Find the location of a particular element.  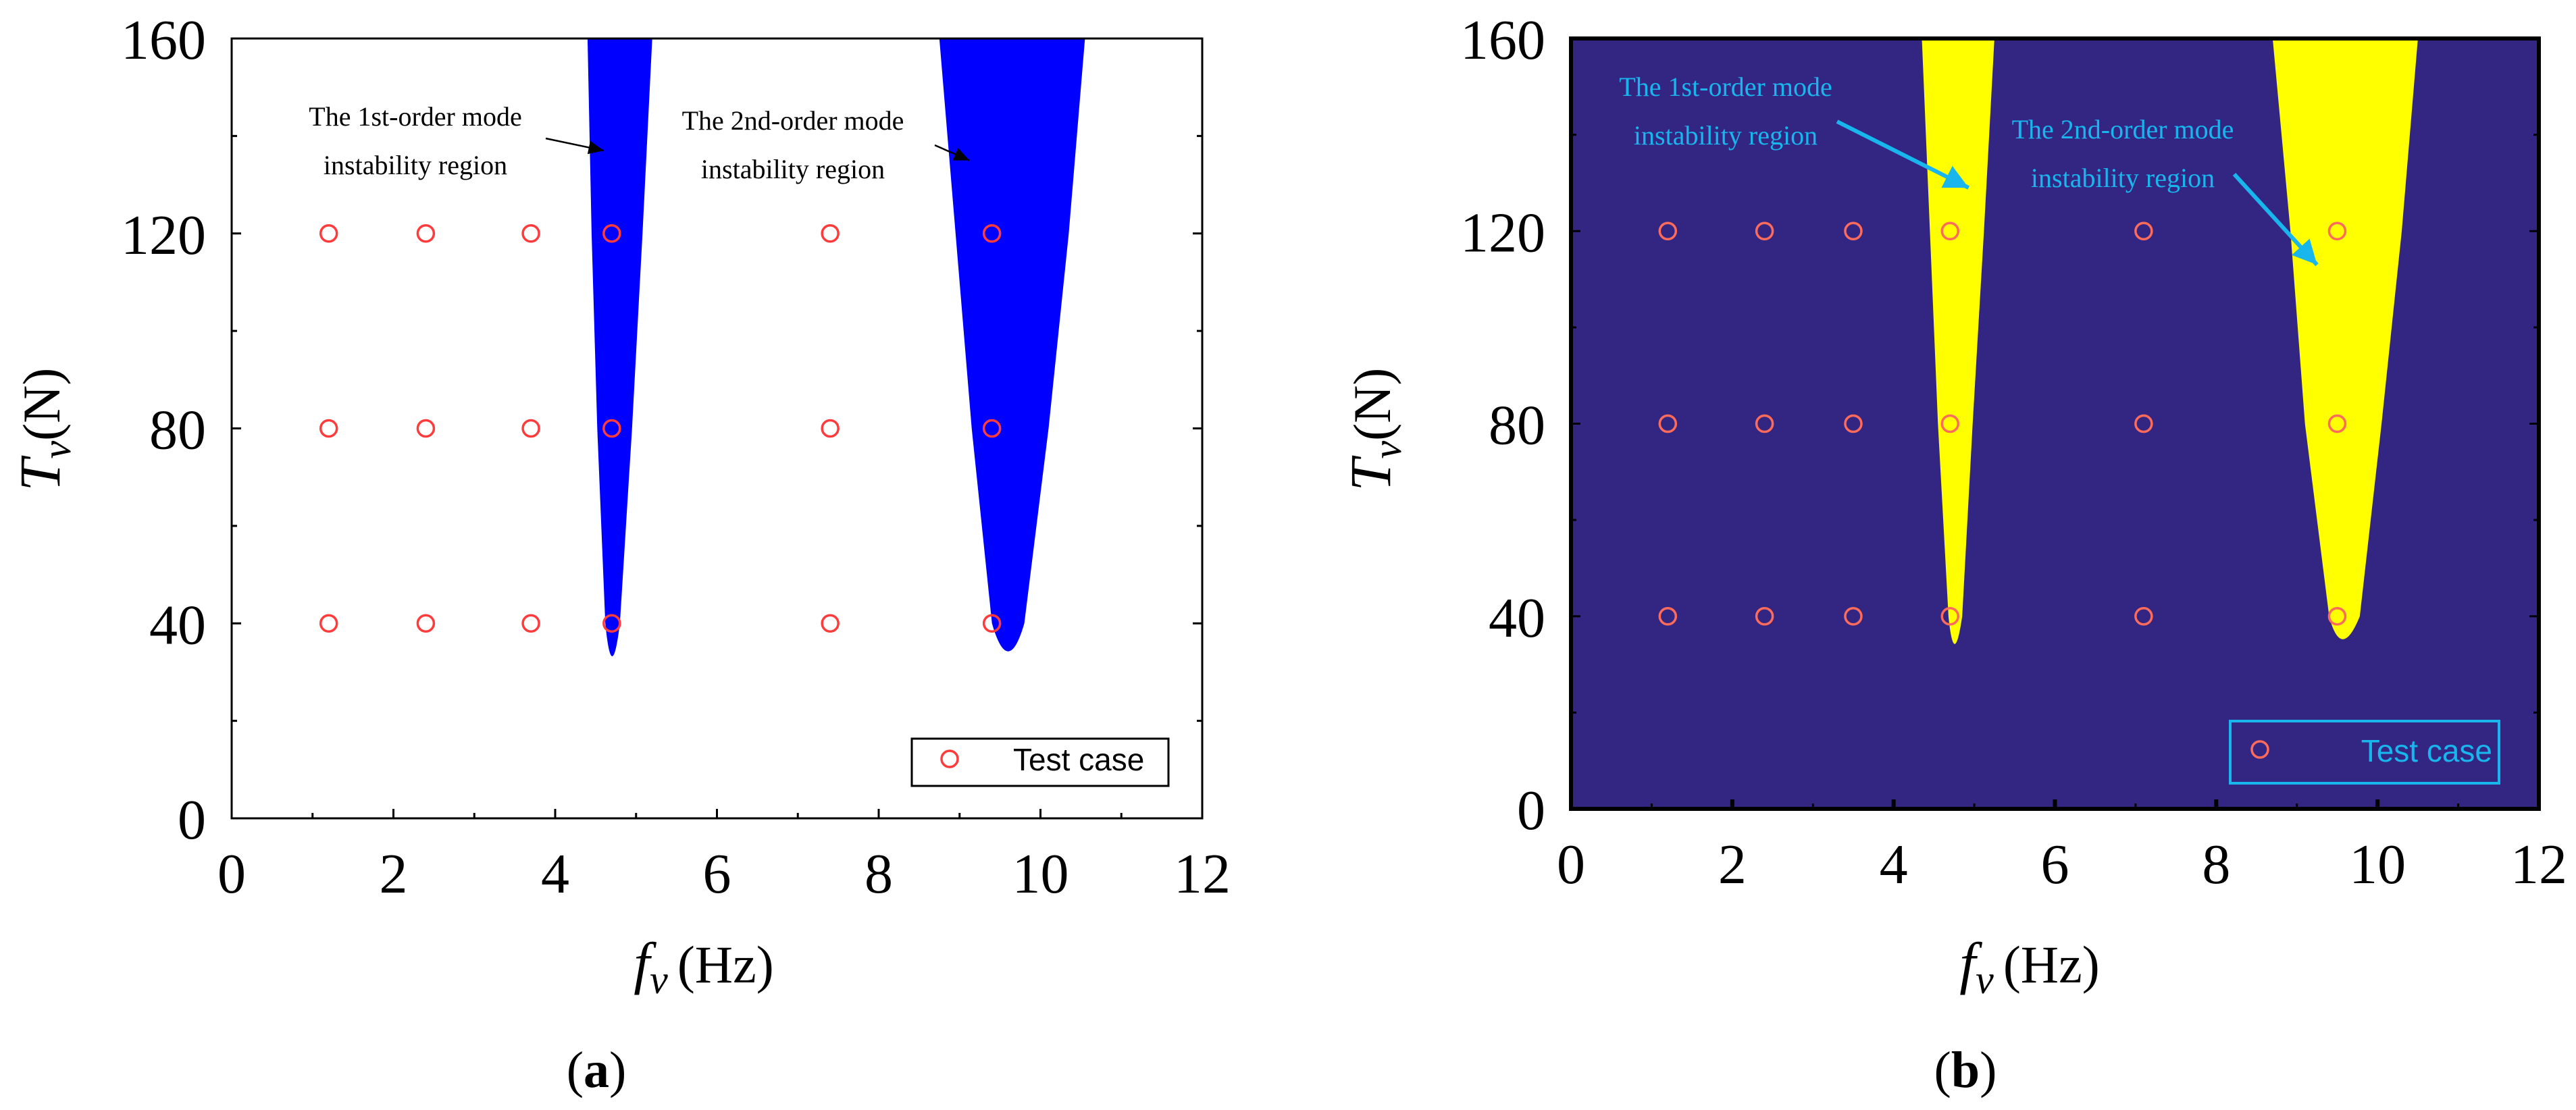

panel-b-x-tick-label: 6 is located at coordinates (2055, 864).